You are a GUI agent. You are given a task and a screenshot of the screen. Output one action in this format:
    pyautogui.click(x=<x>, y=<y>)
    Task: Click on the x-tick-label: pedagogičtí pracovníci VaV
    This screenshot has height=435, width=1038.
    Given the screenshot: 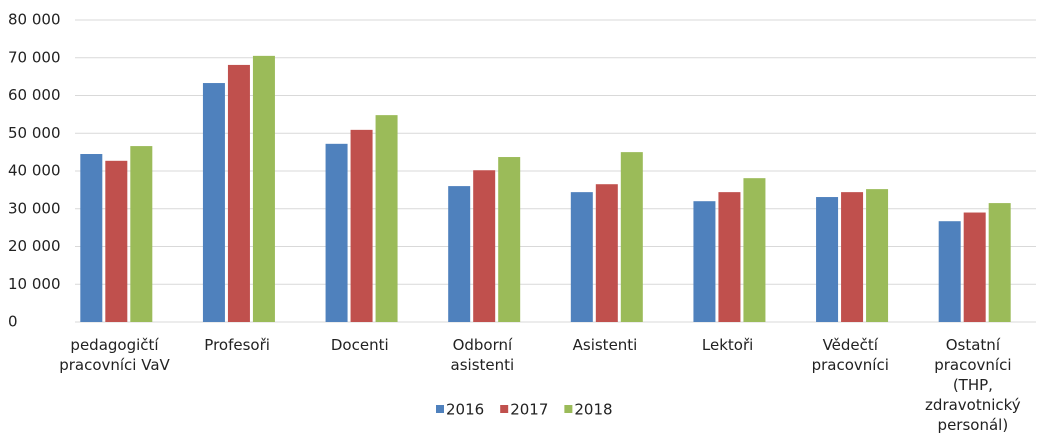 What is the action you would take?
    pyautogui.click(x=114, y=355)
    